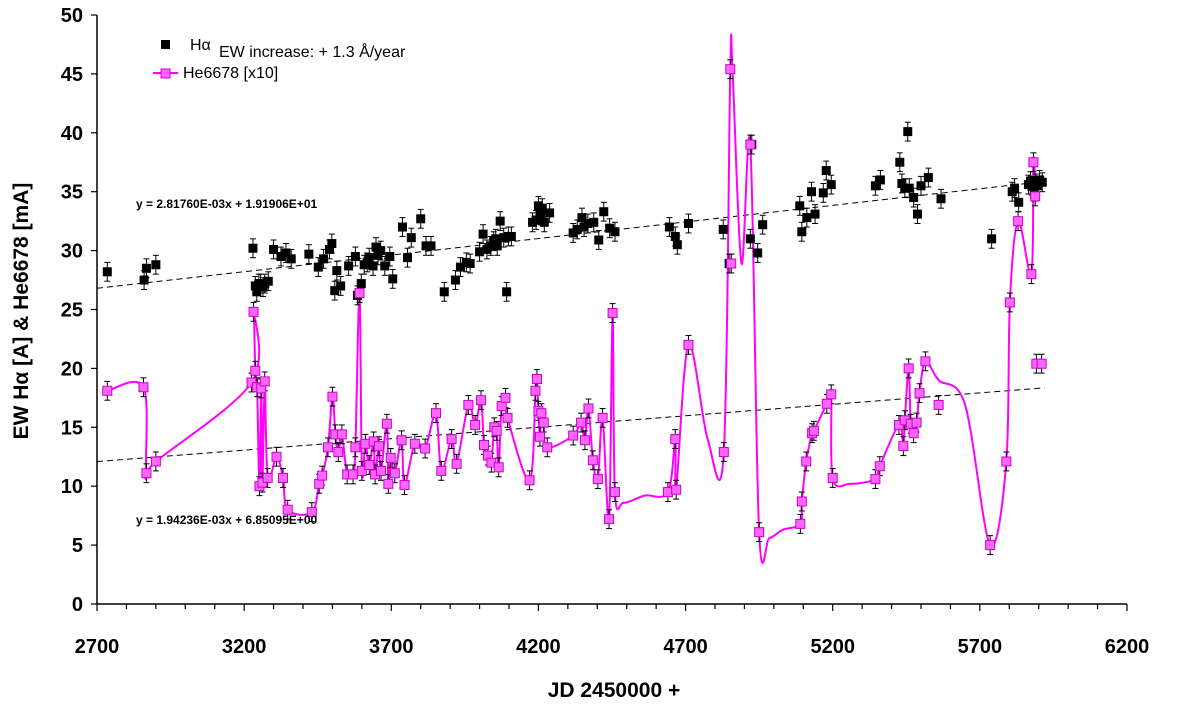 This screenshot has width=1199, height=708. I want to click on x-tick-label-3700: 3700, so click(391, 647).